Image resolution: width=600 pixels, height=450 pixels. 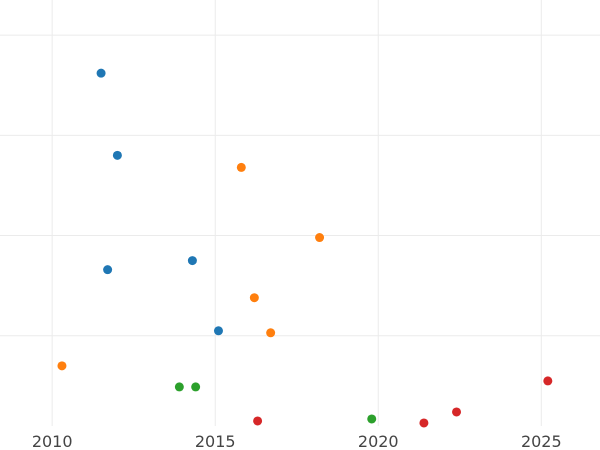 I want to click on x-tick-label: 2020, so click(x=378, y=441).